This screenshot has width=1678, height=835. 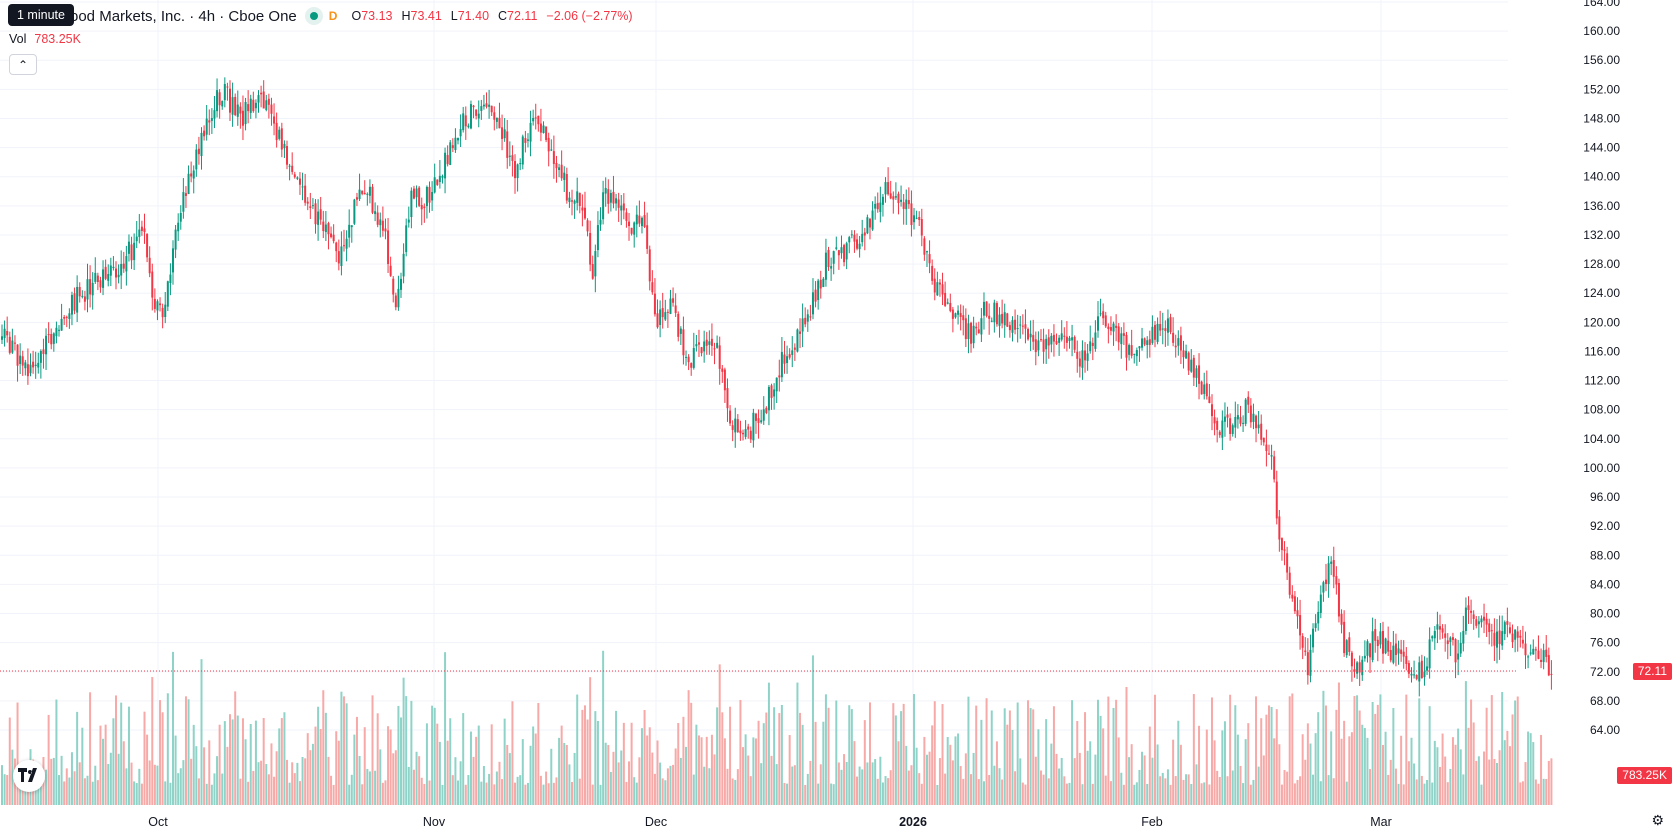 What do you see at coordinates (522, 16) in the screenshot?
I see `close-value: 72.11` at bounding box center [522, 16].